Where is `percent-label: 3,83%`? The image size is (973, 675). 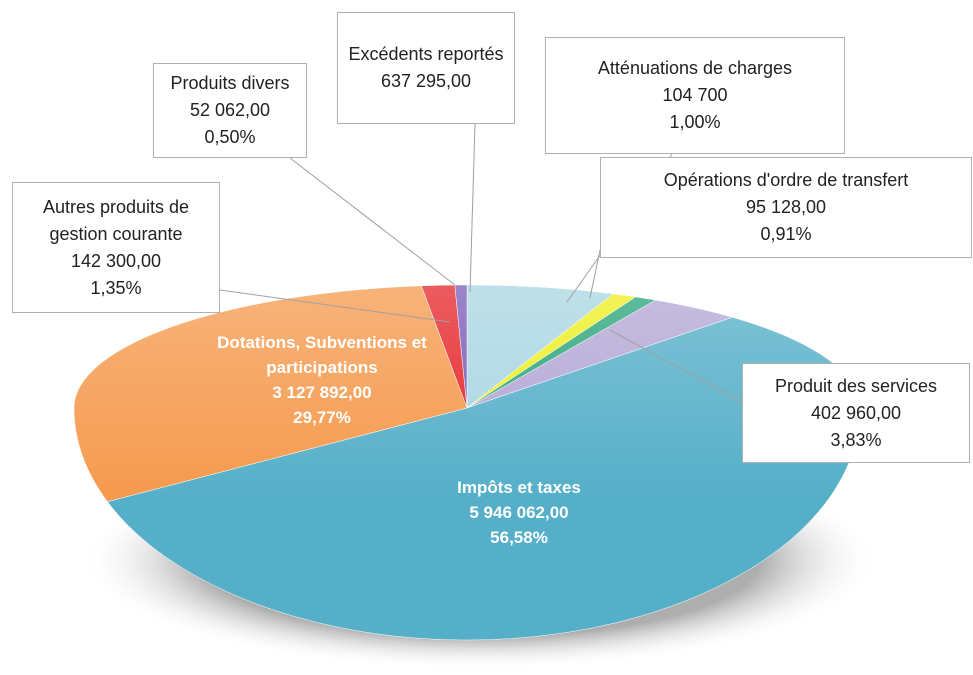
percent-label: 3,83% is located at coordinates (856, 439).